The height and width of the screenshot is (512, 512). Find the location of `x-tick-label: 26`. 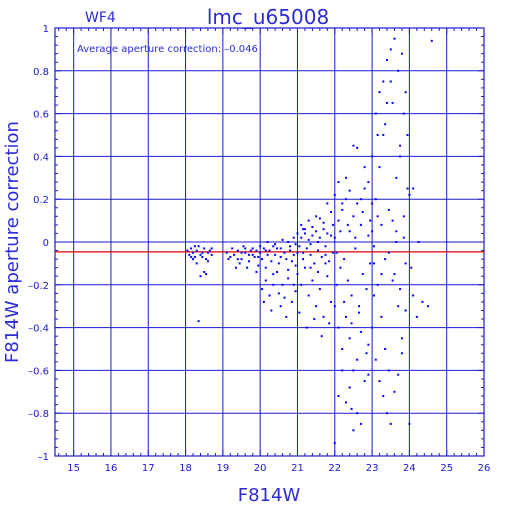

x-tick-label: 26 is located at coordinates (484, 468).